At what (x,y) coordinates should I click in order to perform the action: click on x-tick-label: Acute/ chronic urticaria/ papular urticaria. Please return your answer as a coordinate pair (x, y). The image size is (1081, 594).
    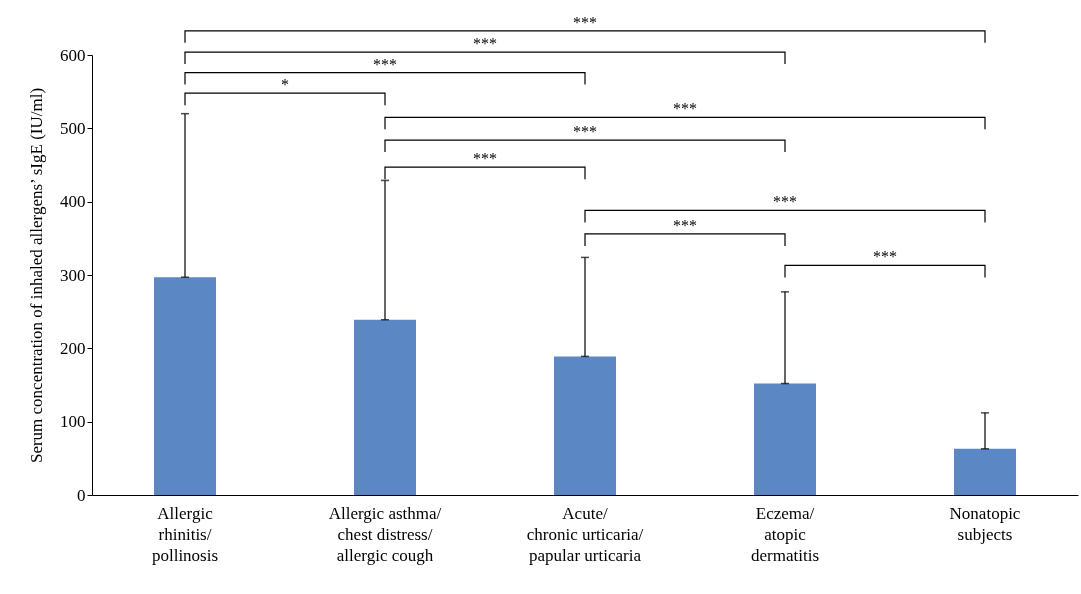
    Looking at the image, I should click on (585, 534).